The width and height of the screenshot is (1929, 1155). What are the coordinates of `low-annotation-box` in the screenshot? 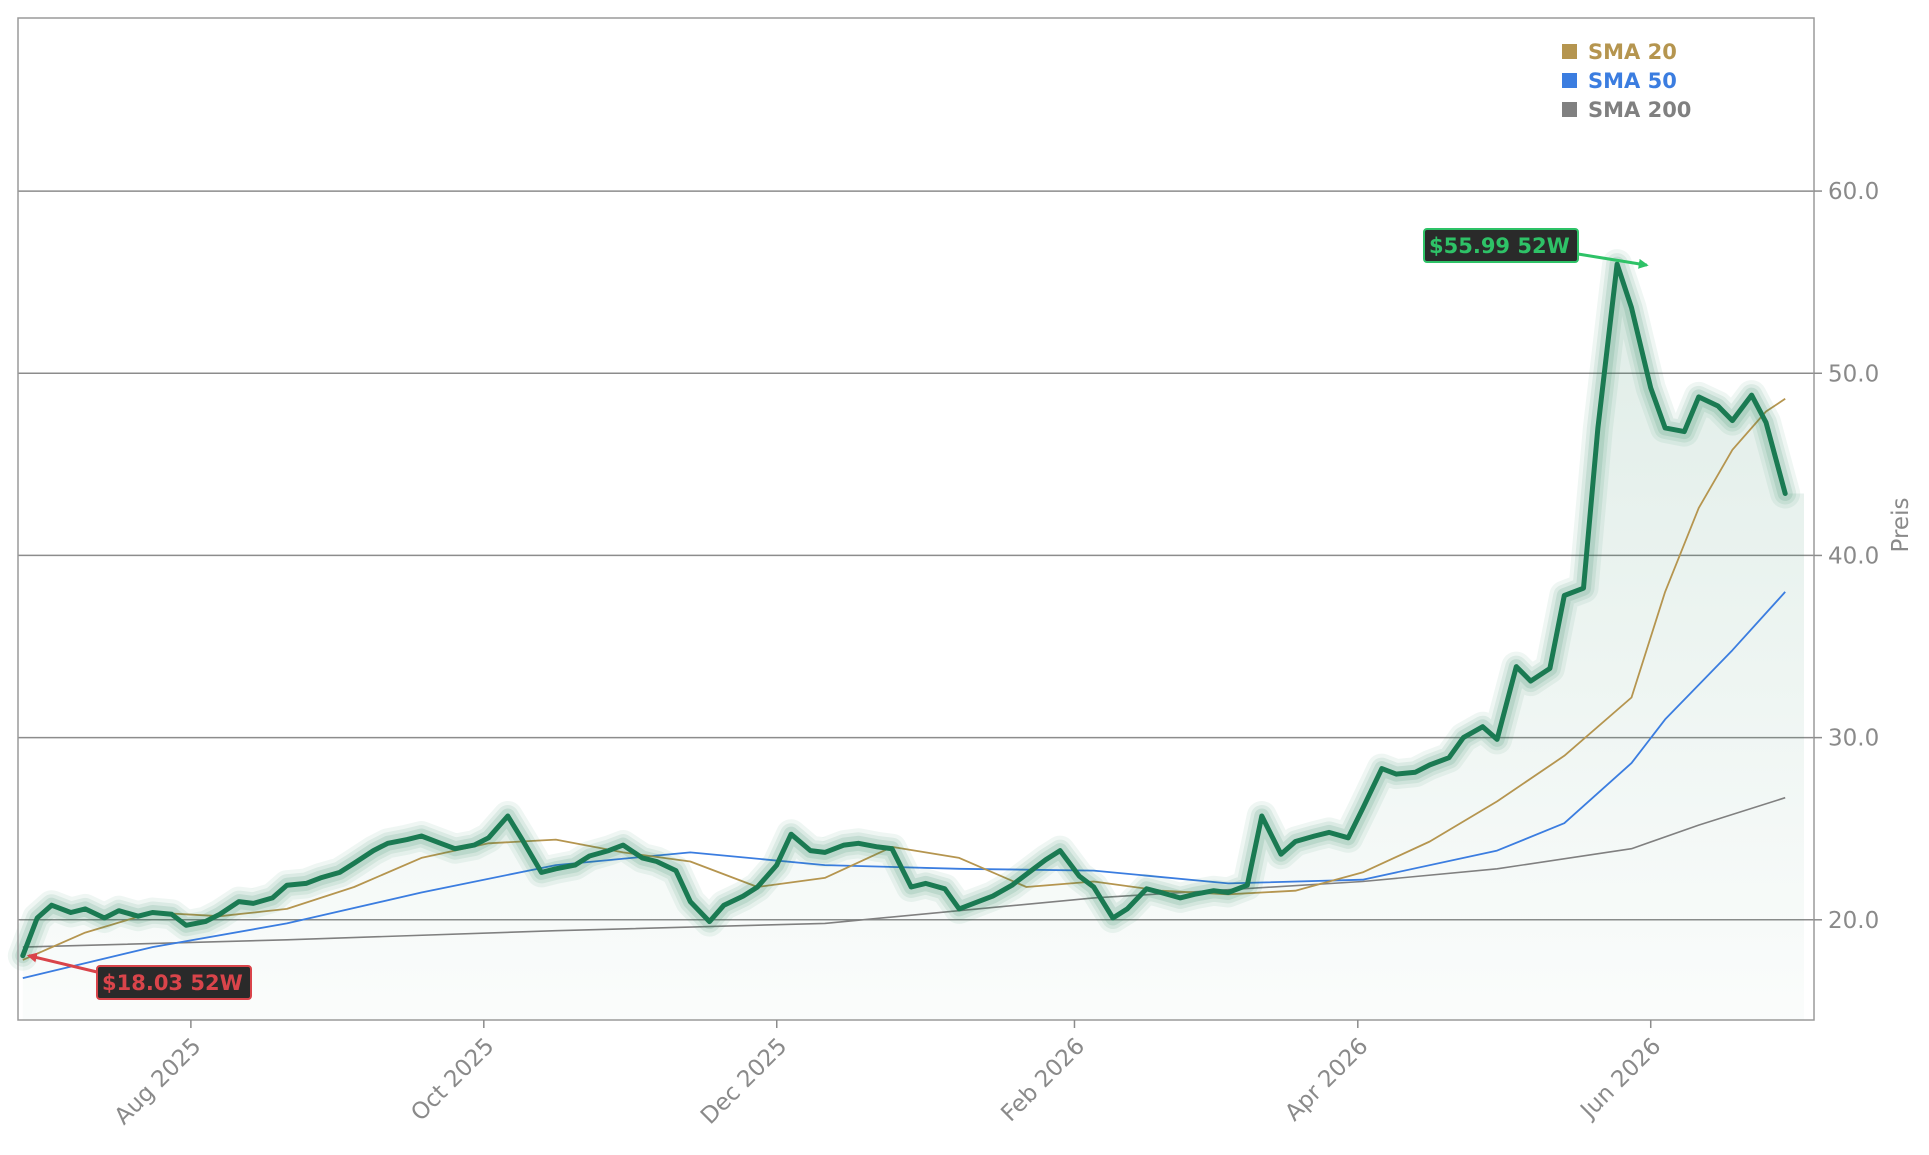 It's located at (174, 982).